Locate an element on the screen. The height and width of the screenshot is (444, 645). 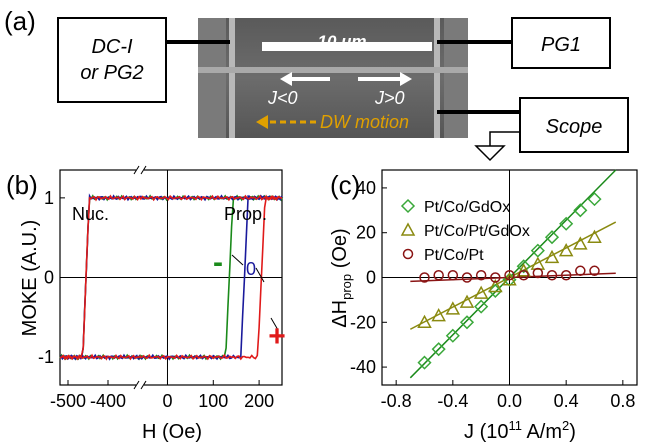
sem-image is located at coordinates (333, 78).